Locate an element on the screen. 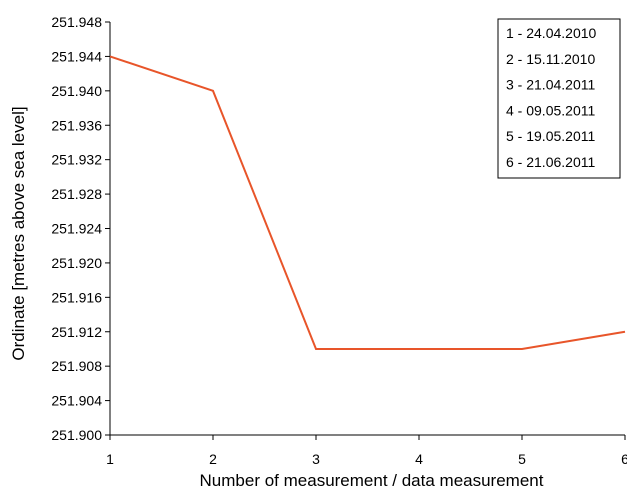  legend-entry: 2 - 15.11.2010 is located at coordinates (550, 59).